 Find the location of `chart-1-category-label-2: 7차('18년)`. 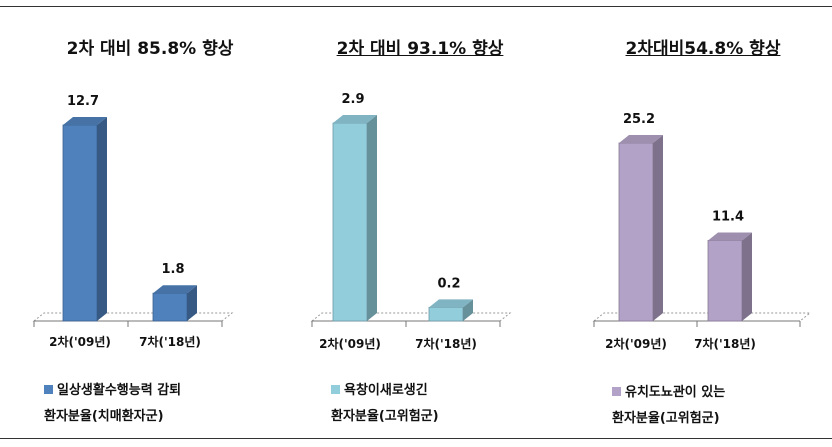

chart-1-category-label-2: 7차('18년) is located at coordinates (170, 341).